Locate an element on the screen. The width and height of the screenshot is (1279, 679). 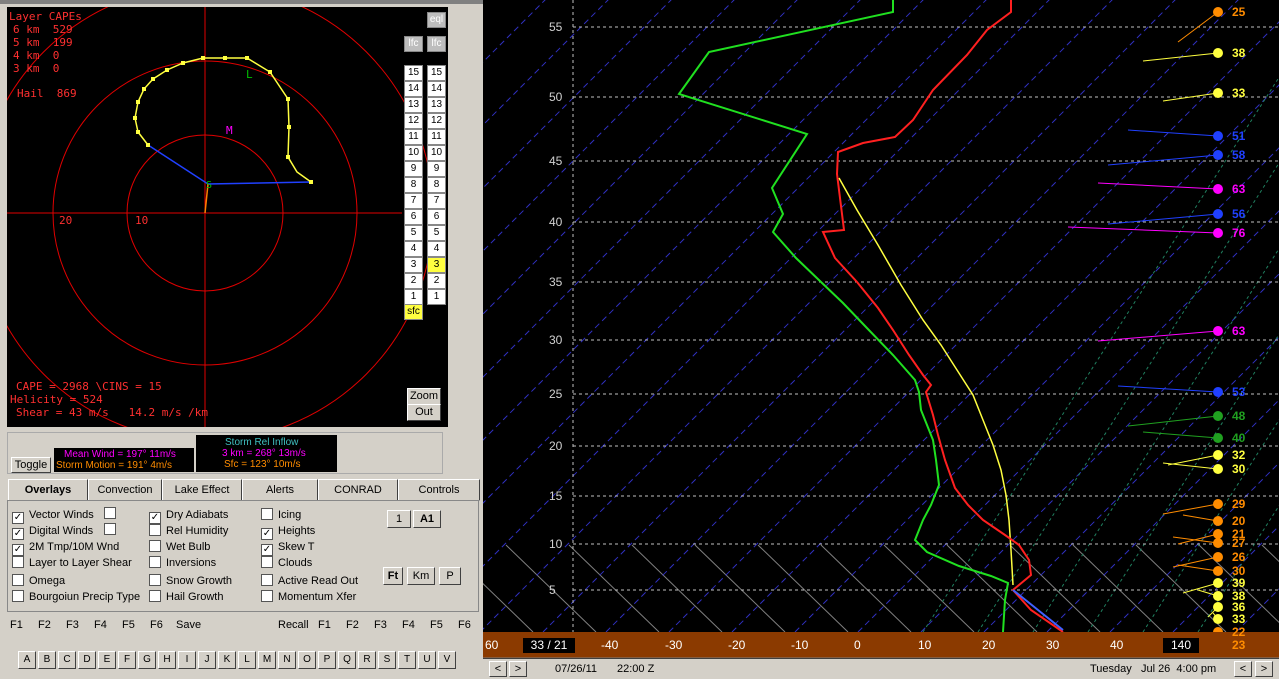
option-rel-humidity: Rel Humidity is located at coordinates (188, 531).